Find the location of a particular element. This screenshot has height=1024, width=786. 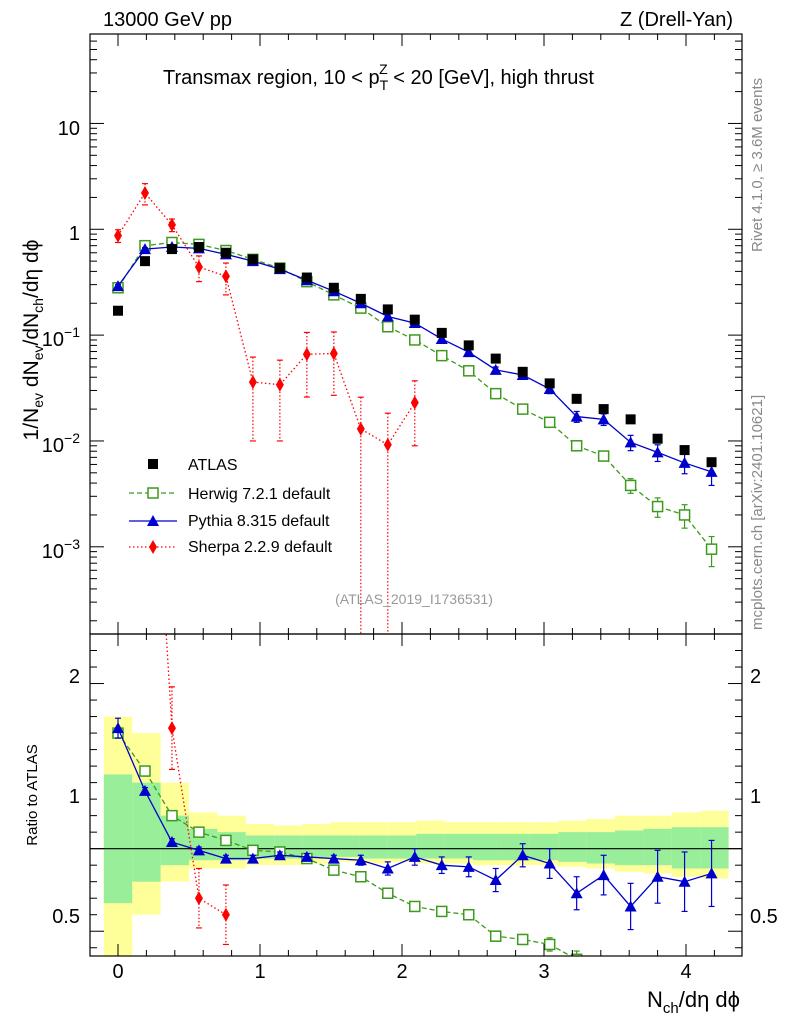

ratio-y-tick-1-left: 1 is located at coordinates (74, 797).